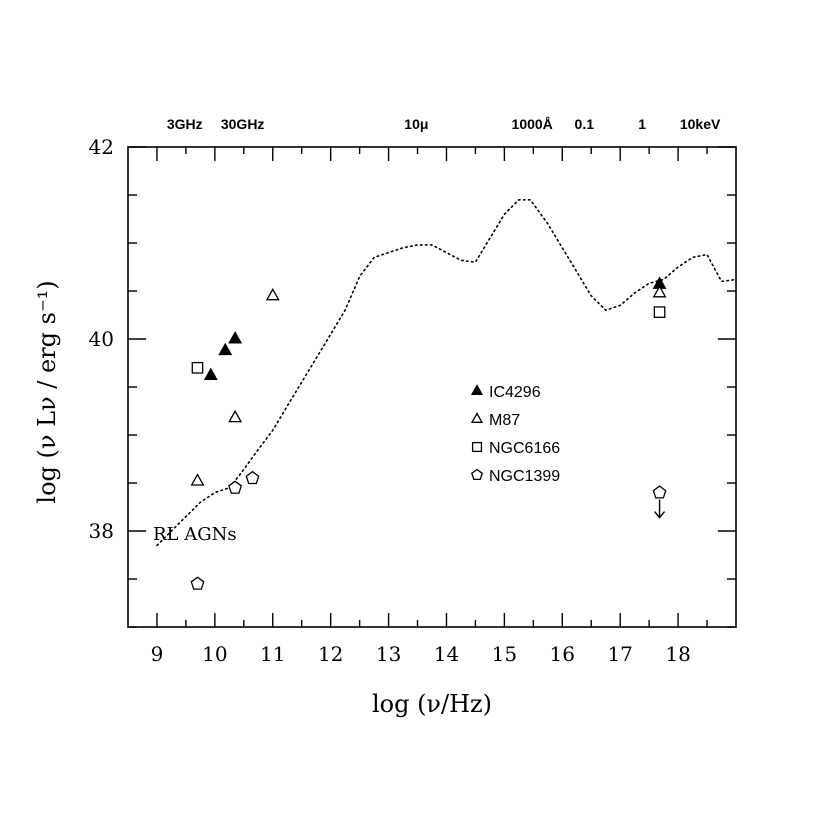  What do you see at coordinates (677, 654) in the screenshot?
I see `x-tick-label: 18` at bounding box center [677, 654].